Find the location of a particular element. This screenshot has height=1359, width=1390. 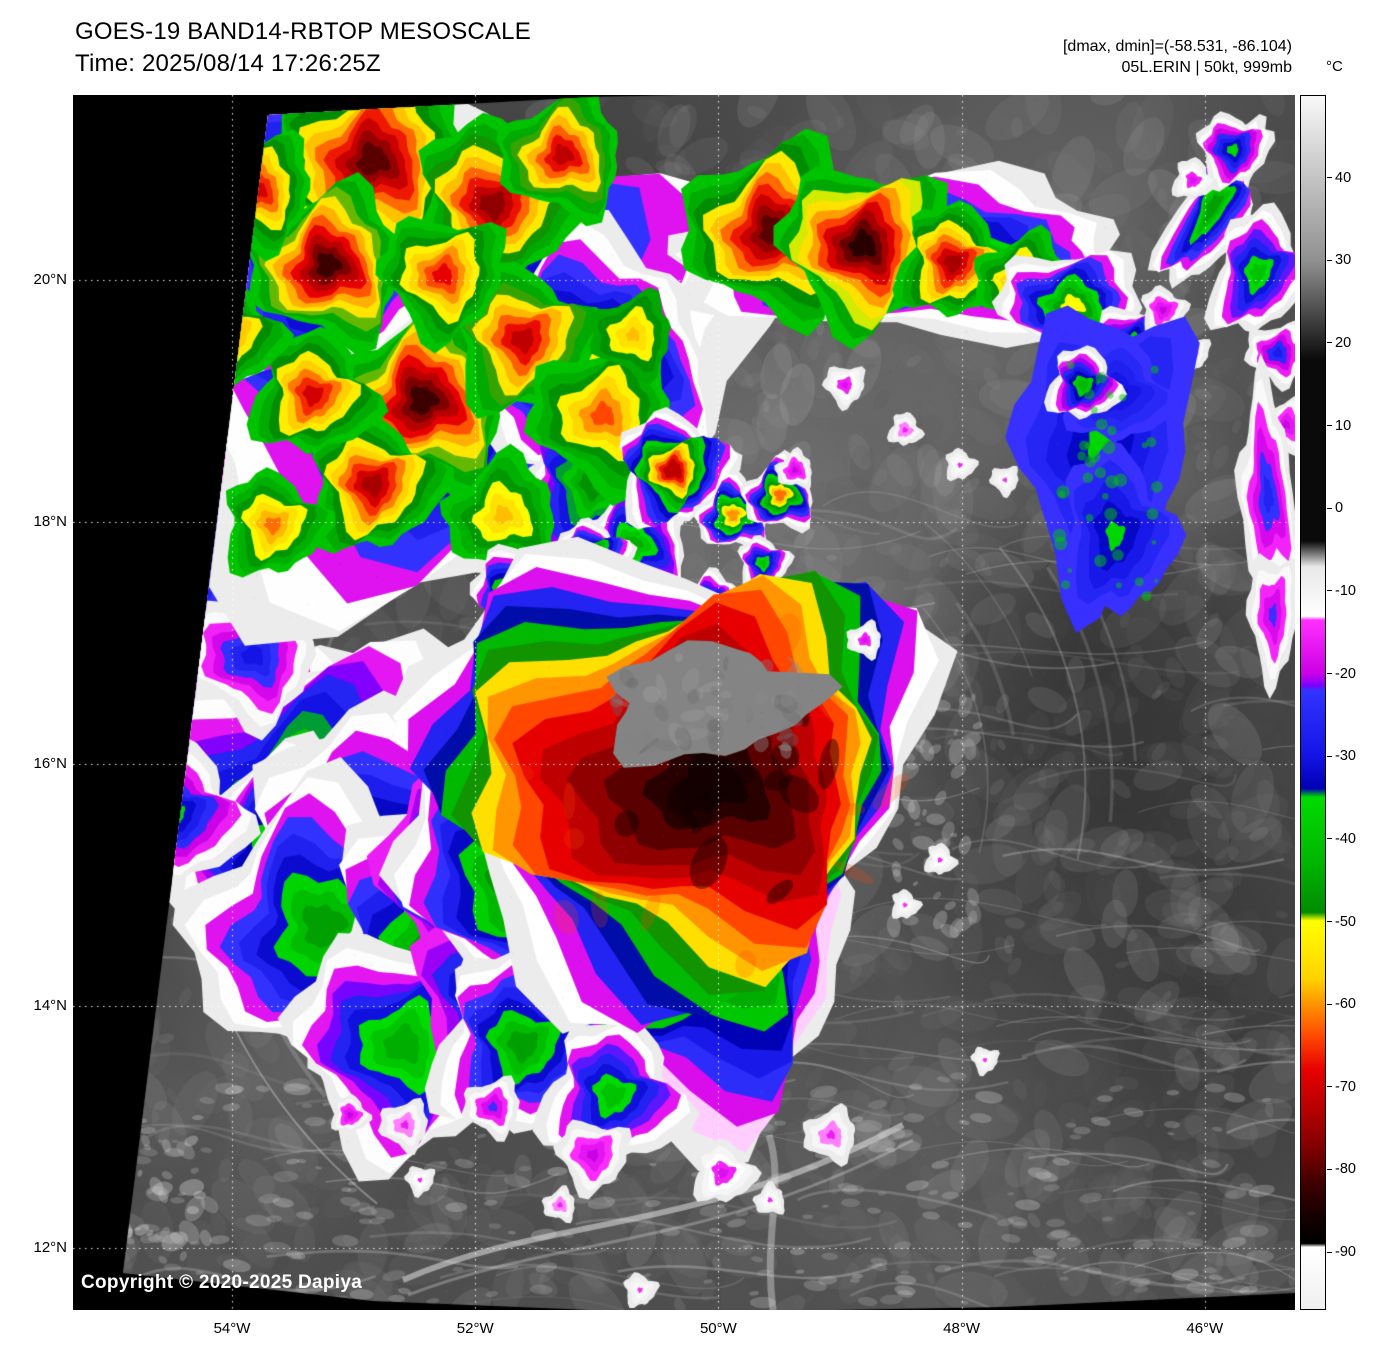

colorbar-tick-label: 10 is located at coordinates (1343, 425).